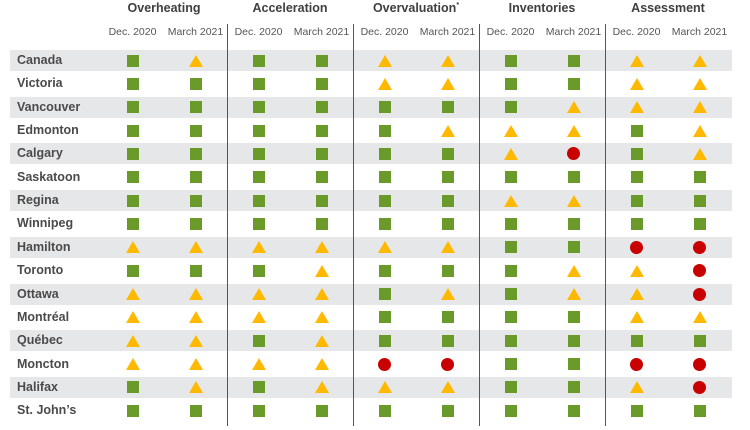 Image resolution: width=750 pixels, height=430 pixels. Describe the element at coordinates (164, 8) in the screenshot. I see `group-title-text: Overheating` at that location.